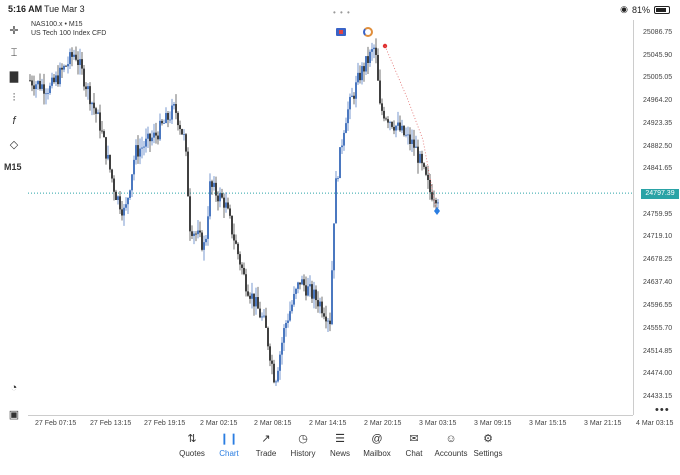  What do you see at coordinates (14, 121) in the screenshot?
I see `function-icon: f` at bounding box center [14, 121].